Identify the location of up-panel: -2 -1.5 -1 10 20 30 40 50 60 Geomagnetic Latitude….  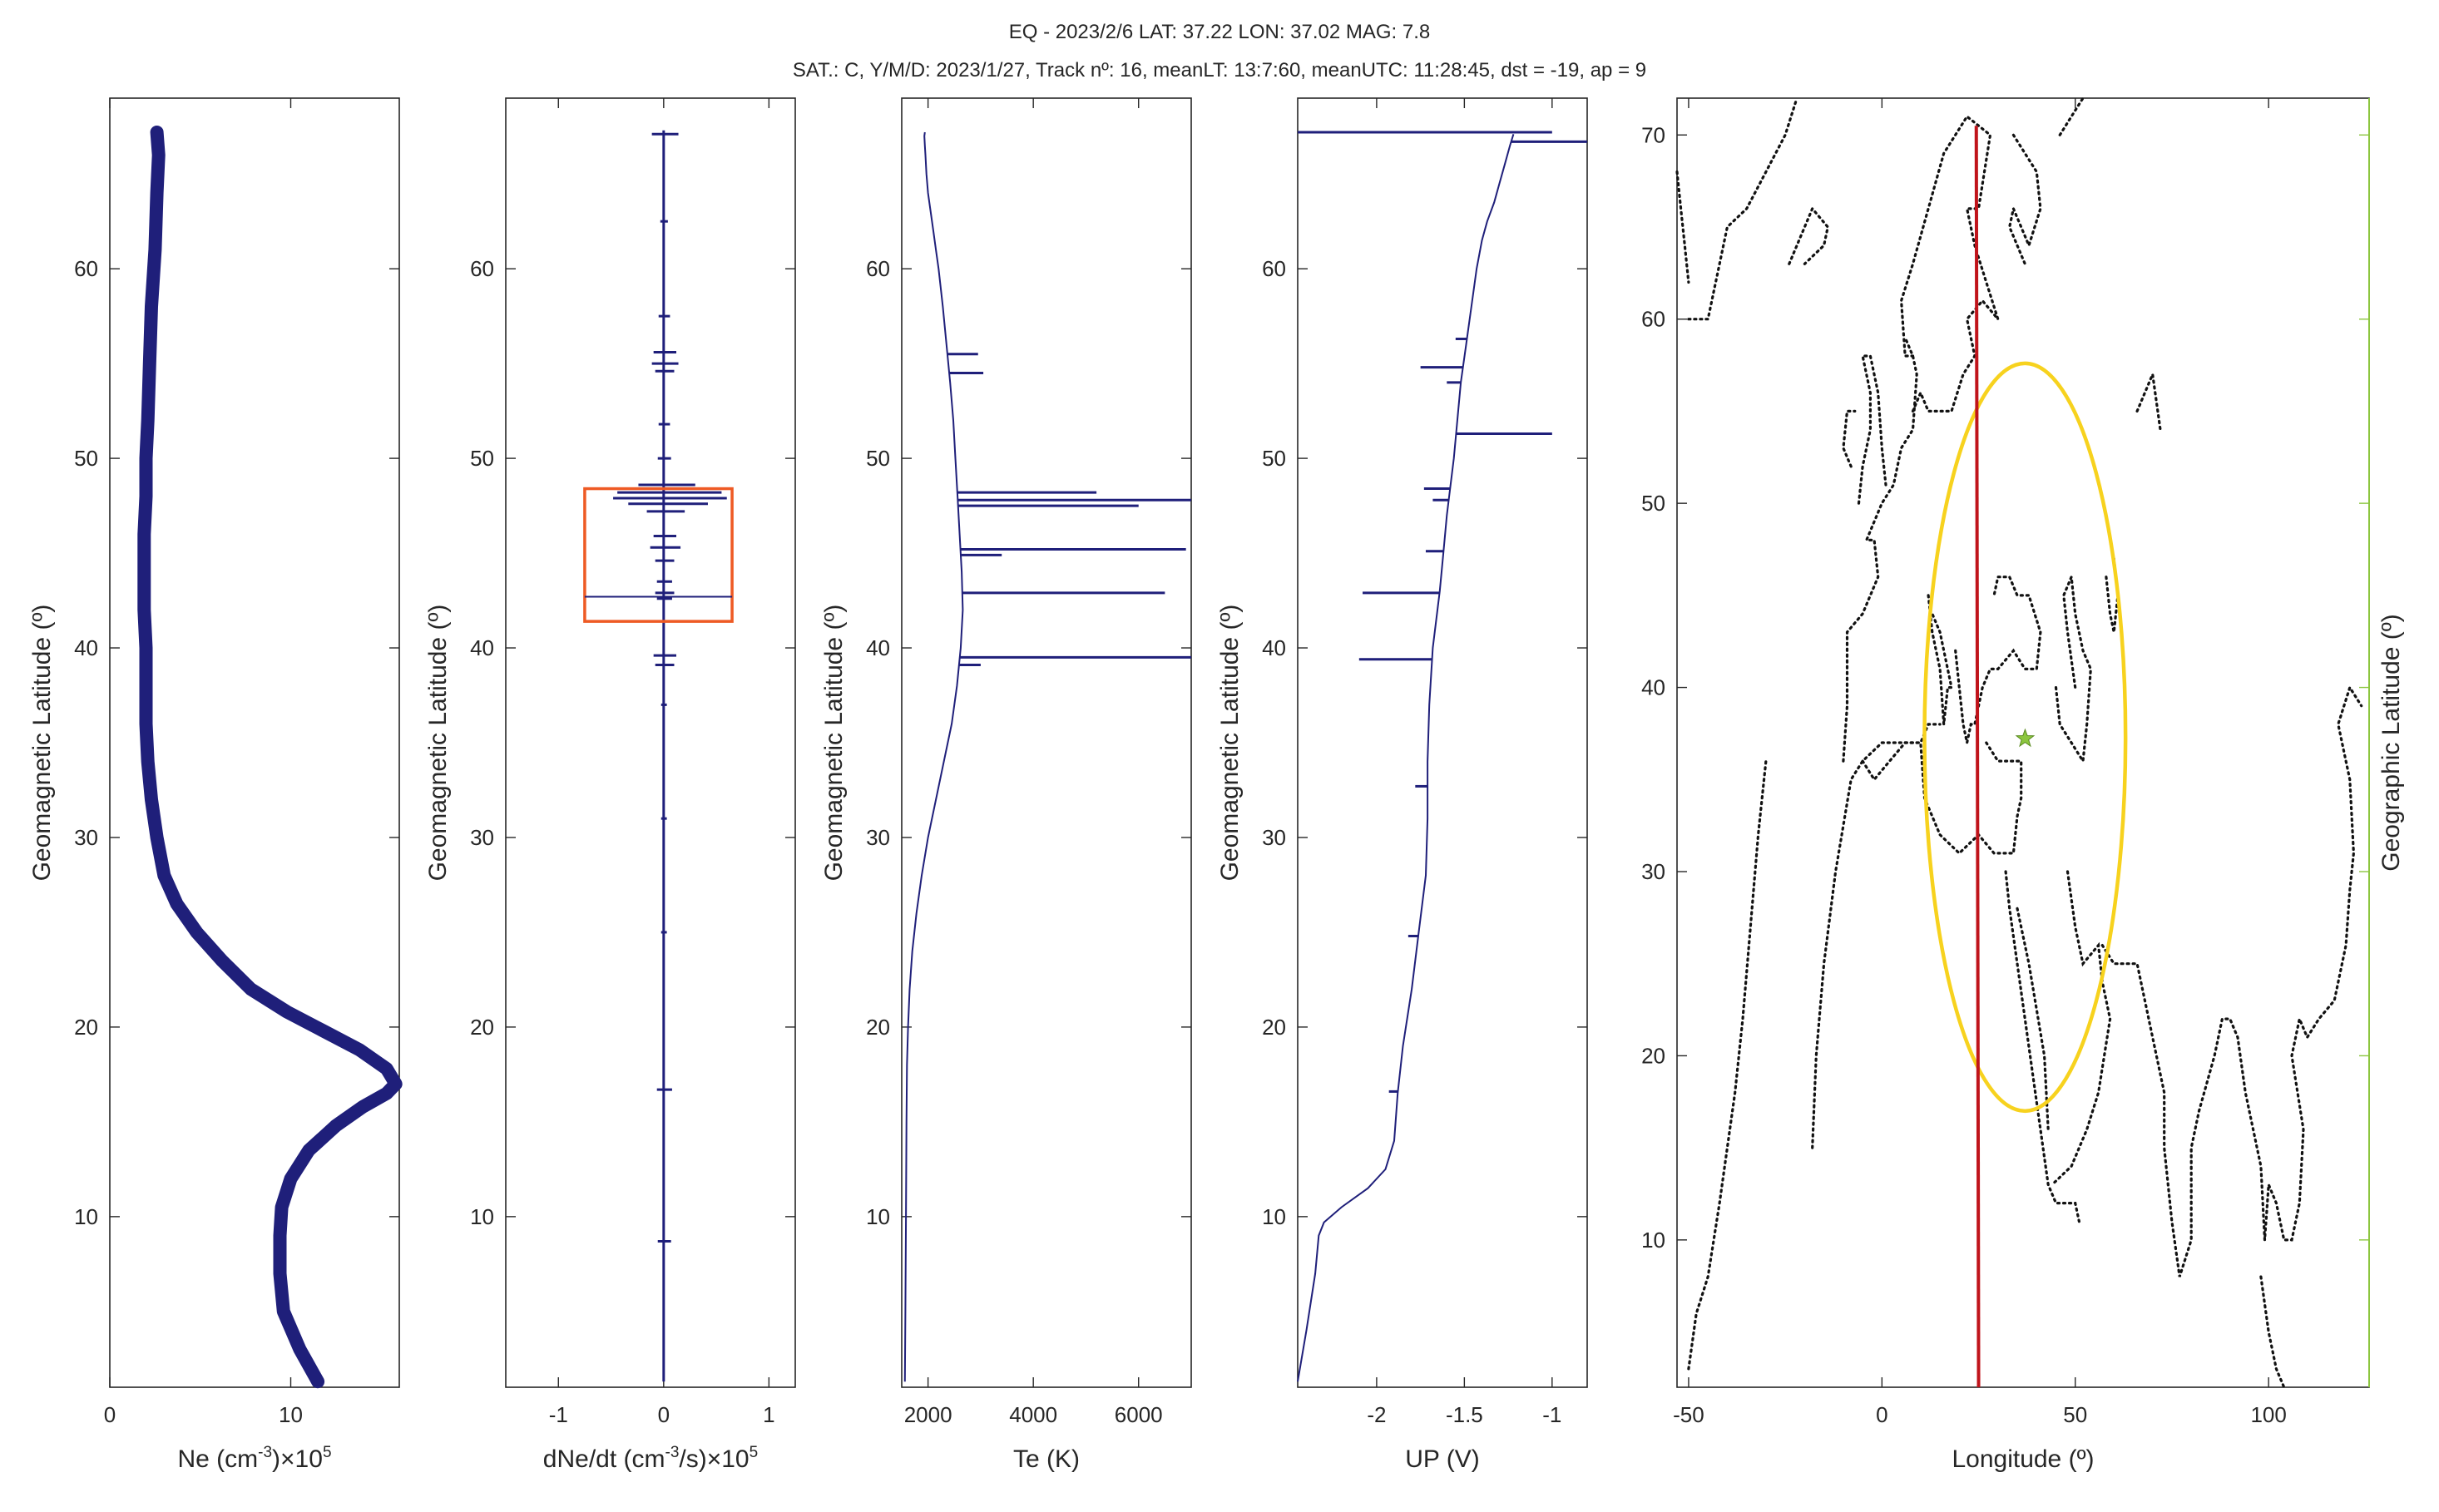
(1402, 785).